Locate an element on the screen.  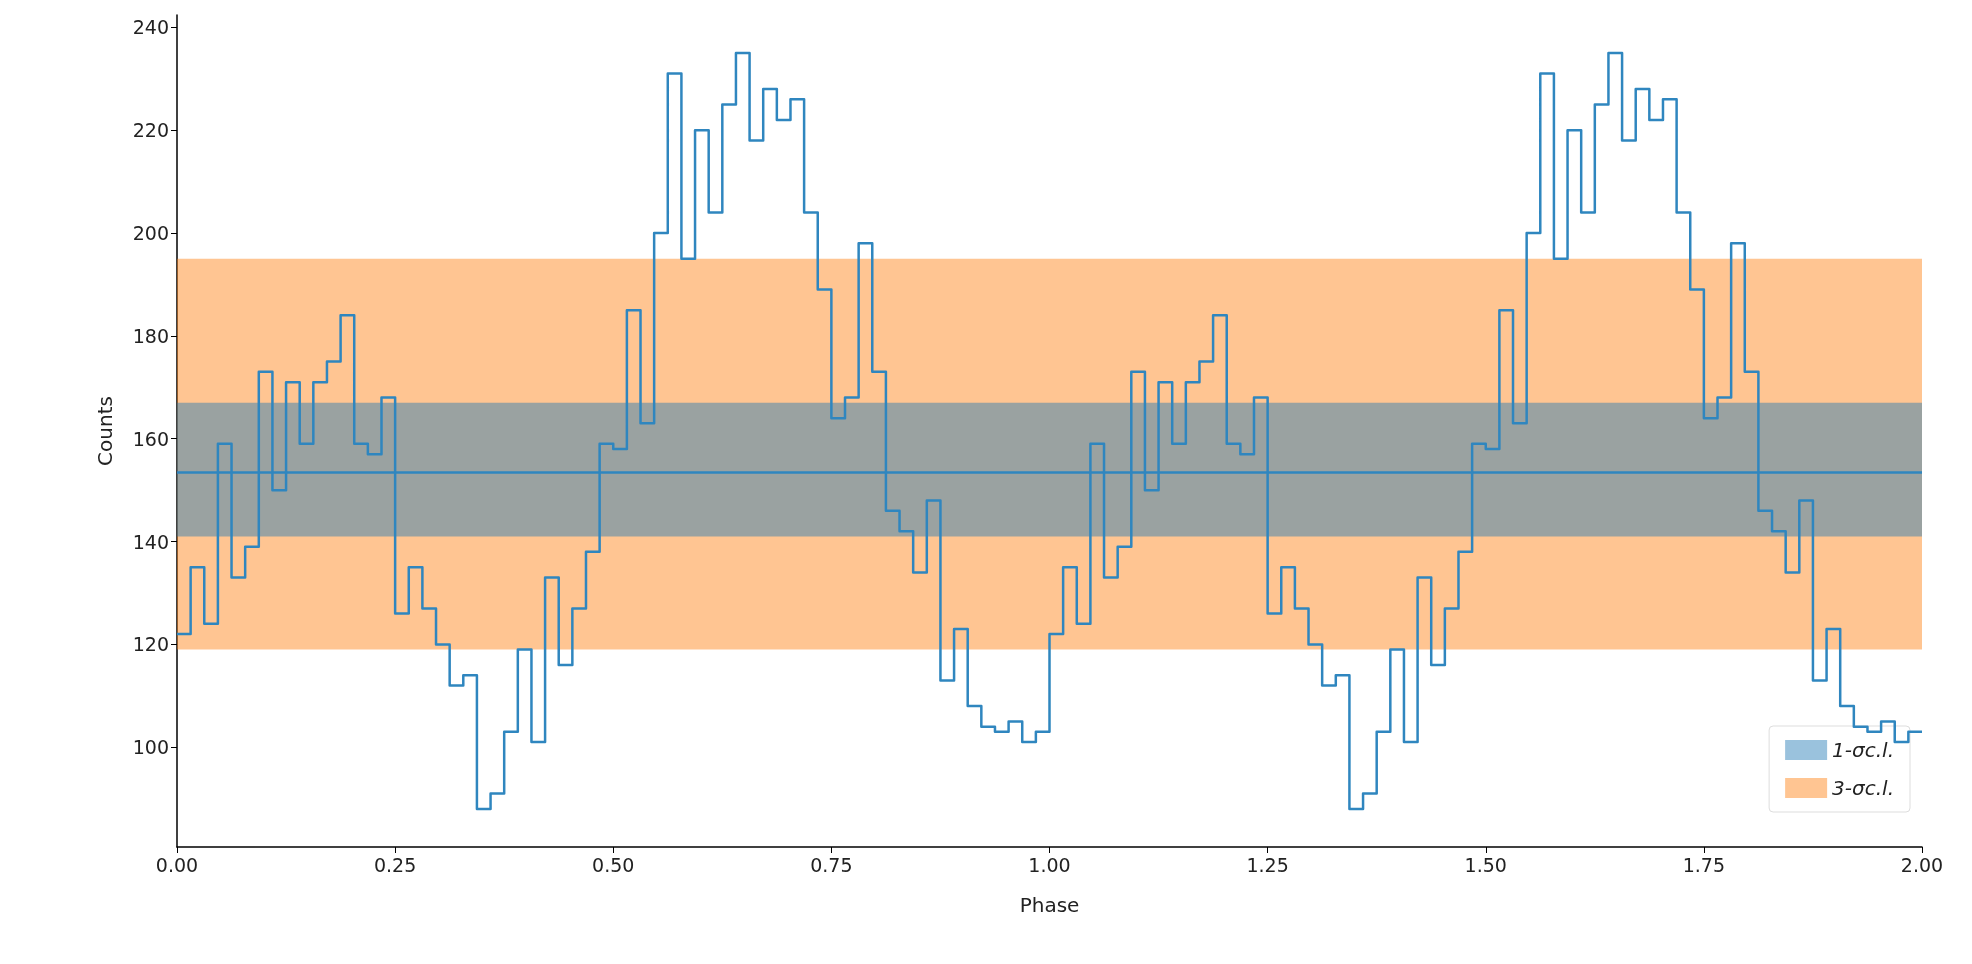
x-tick-label: 0.50 is located at coordinates (613, 864).